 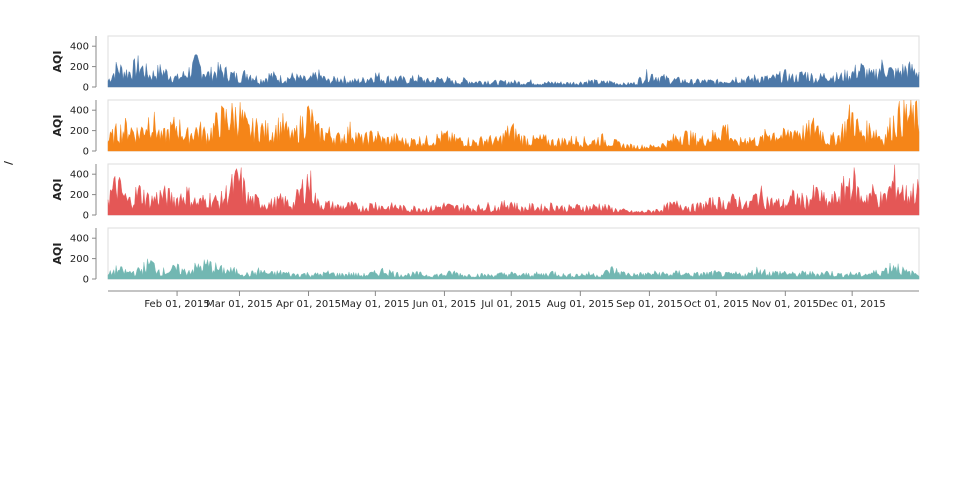 What do you see at coordinates (852, 304) in the screenshot?
I see `x-tick-label-10: Dec 01, 2015` at bounding box center [852, 304].